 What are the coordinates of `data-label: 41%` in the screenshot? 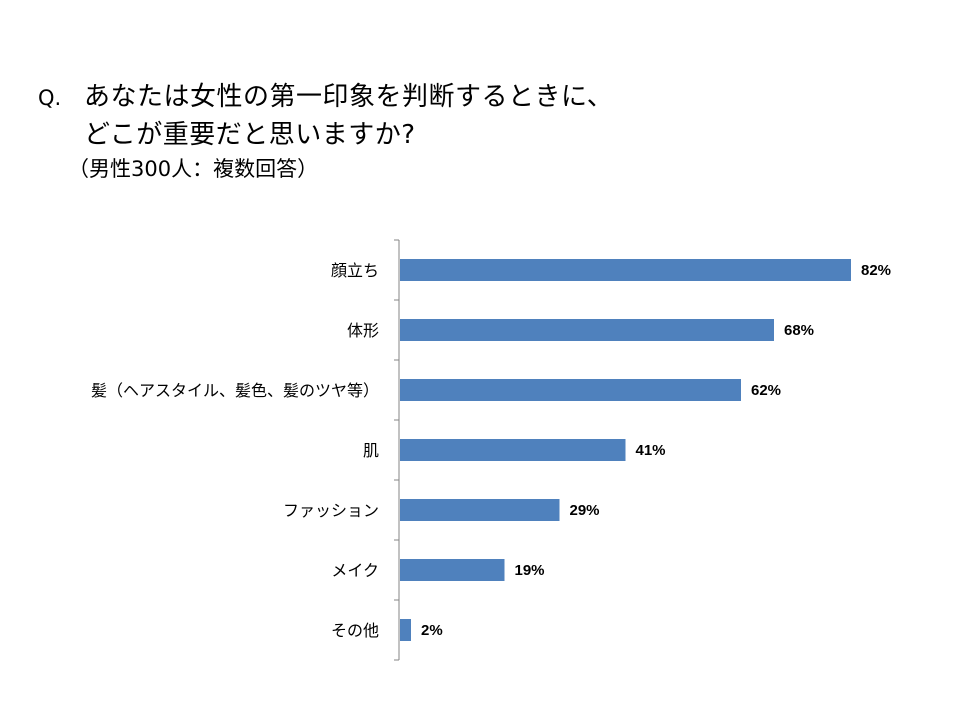 It's located at (651, 450).